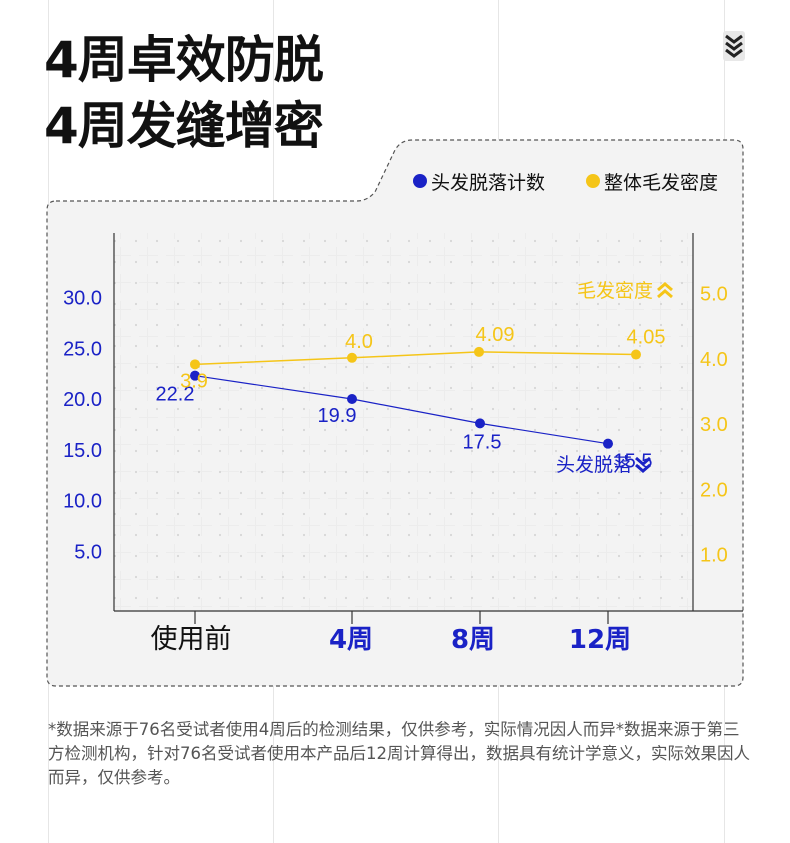  I want to click on data-label-hair-loss-3: 15.5, so click(633, 462).